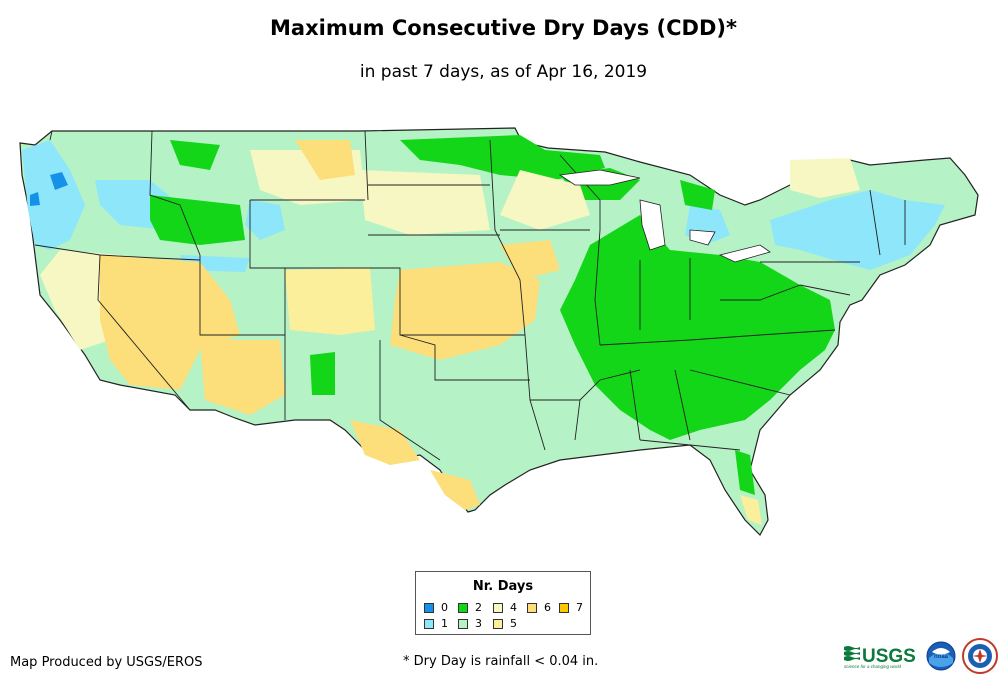  I want to click on svg-text: USGS, so click(889, 656).